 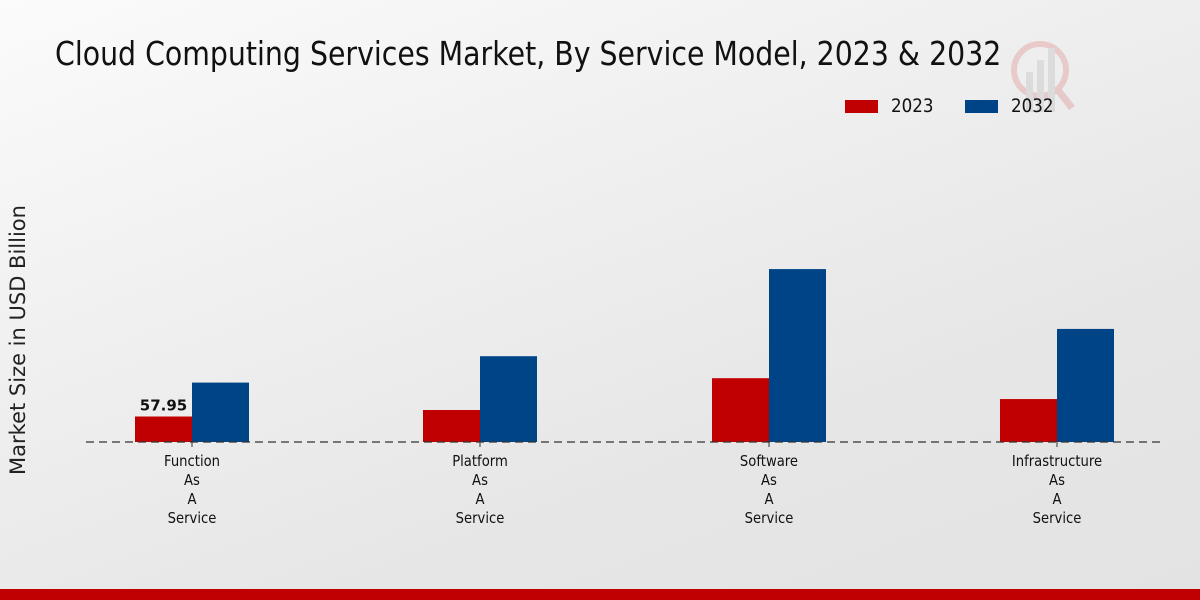 What do you see at coordinates (192, 480) in the screenshot?
I see `x-tick-label-0-line-1: As` at bounding box center [192, 480].